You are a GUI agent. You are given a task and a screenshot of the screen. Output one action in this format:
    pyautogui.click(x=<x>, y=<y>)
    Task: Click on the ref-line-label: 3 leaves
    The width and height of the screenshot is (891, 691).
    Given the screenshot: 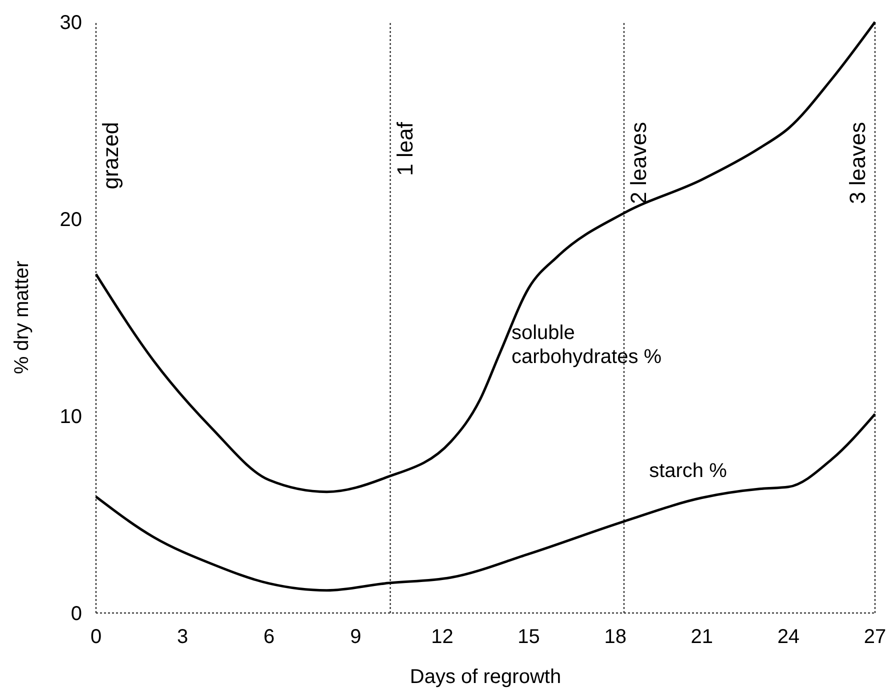 What is the action you would take?
    pyautogui.click(x=857, y=163)
    